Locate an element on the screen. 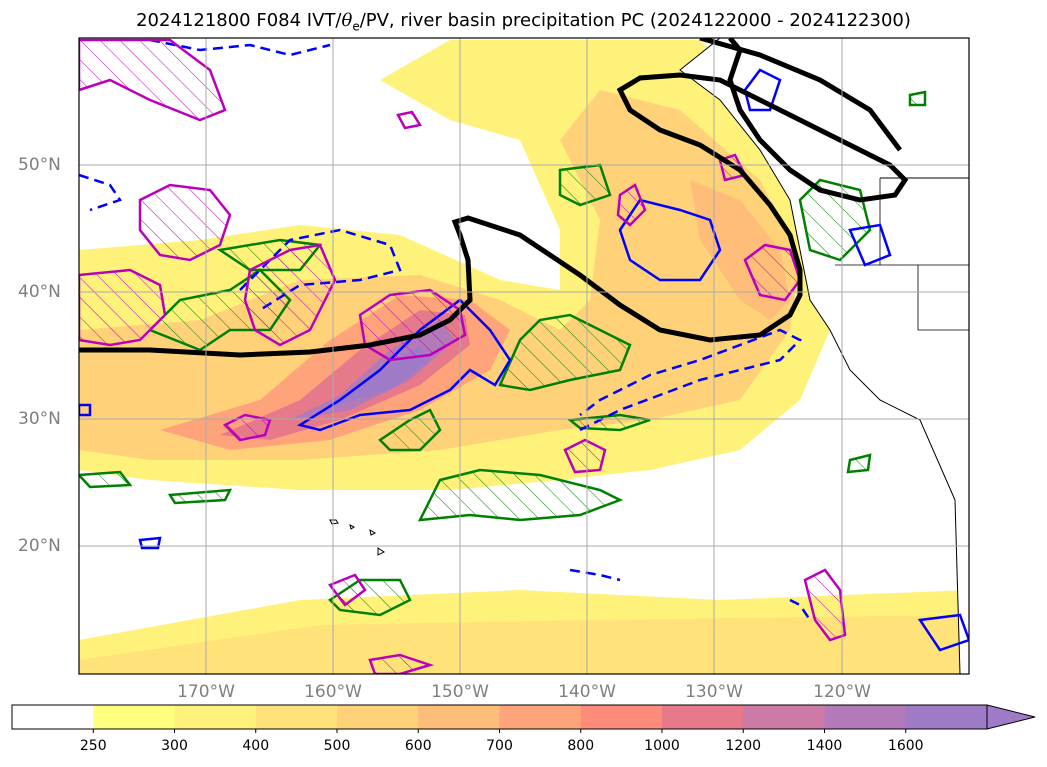 This screenshot has width=1047, height=767. lat-label-30n: 30°N is located at coordinates (39, 419).